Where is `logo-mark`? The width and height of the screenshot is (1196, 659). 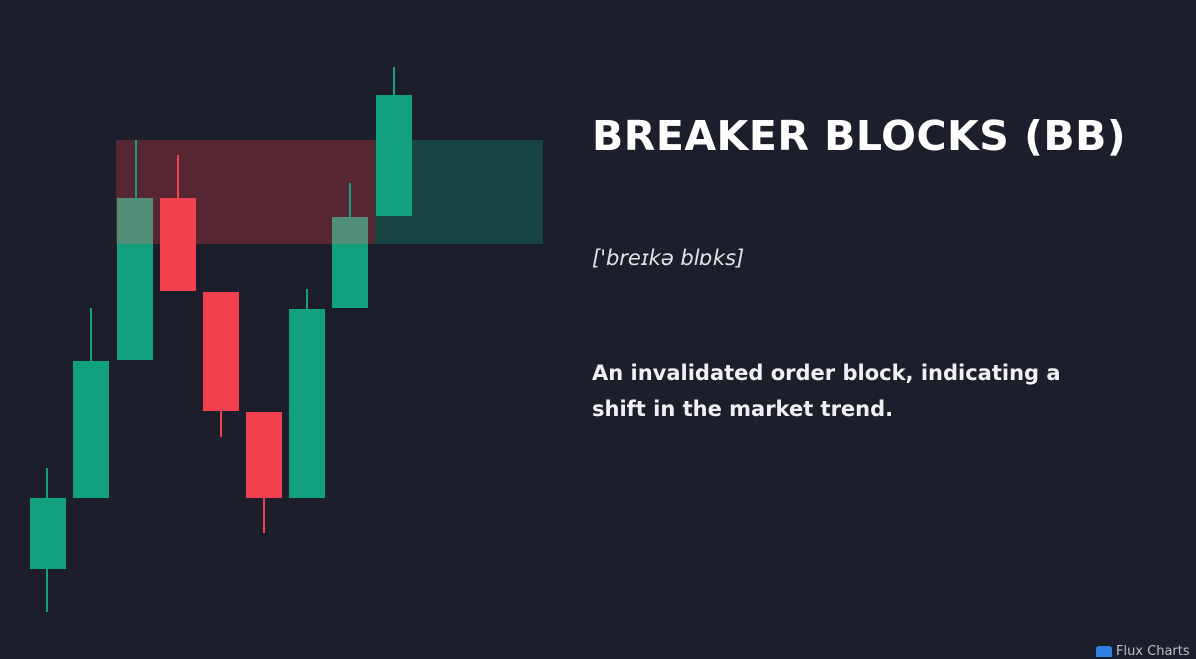 logo-mark is located at coordinates (1104, 651).